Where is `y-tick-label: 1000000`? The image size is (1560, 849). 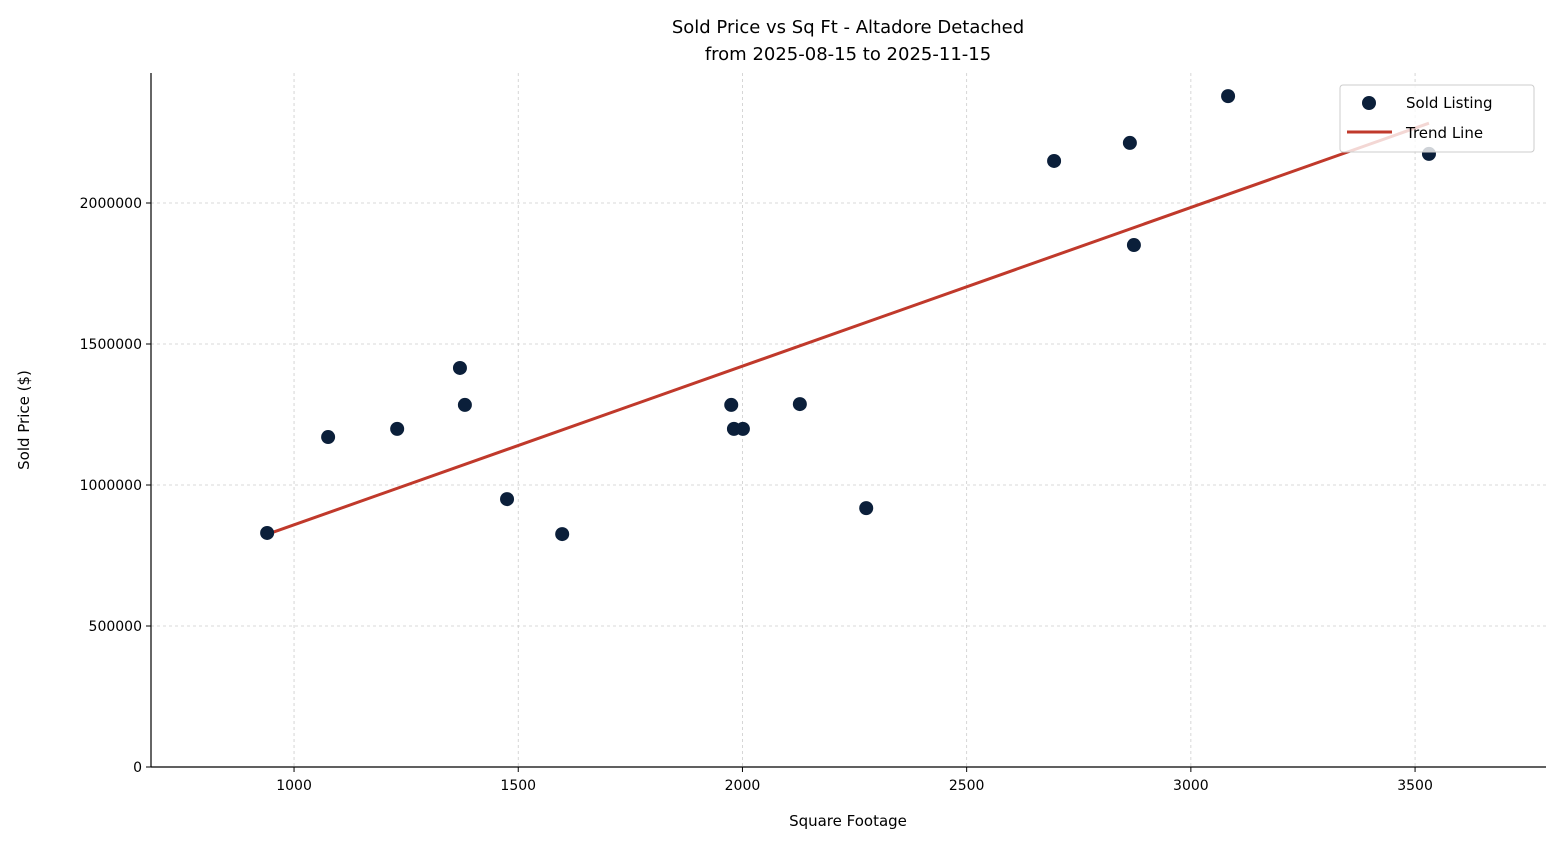
y-tick-label: 1000000 is located at coordinates (111, 486).